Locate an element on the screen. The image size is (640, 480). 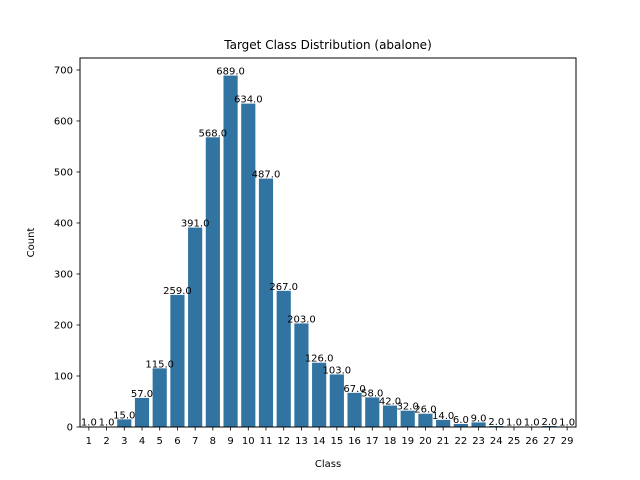
y-tick-label: 0 is located at coordinates (70, 428).